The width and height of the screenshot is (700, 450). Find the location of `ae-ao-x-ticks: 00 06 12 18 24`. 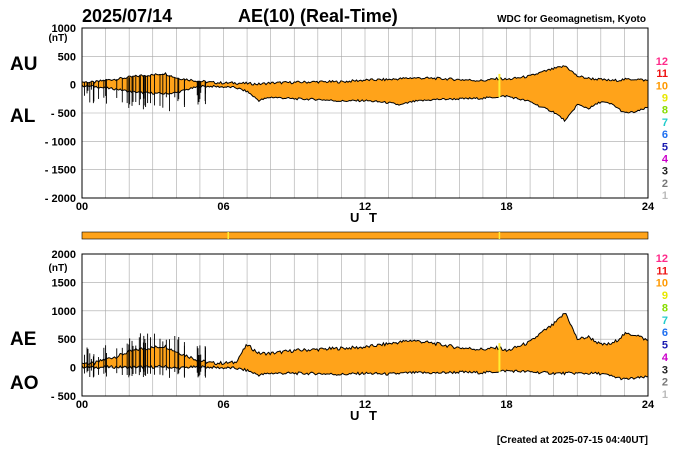

ae-ao-x-ticks: 00 06 12 18 24 is located at coordinates (365, 405).